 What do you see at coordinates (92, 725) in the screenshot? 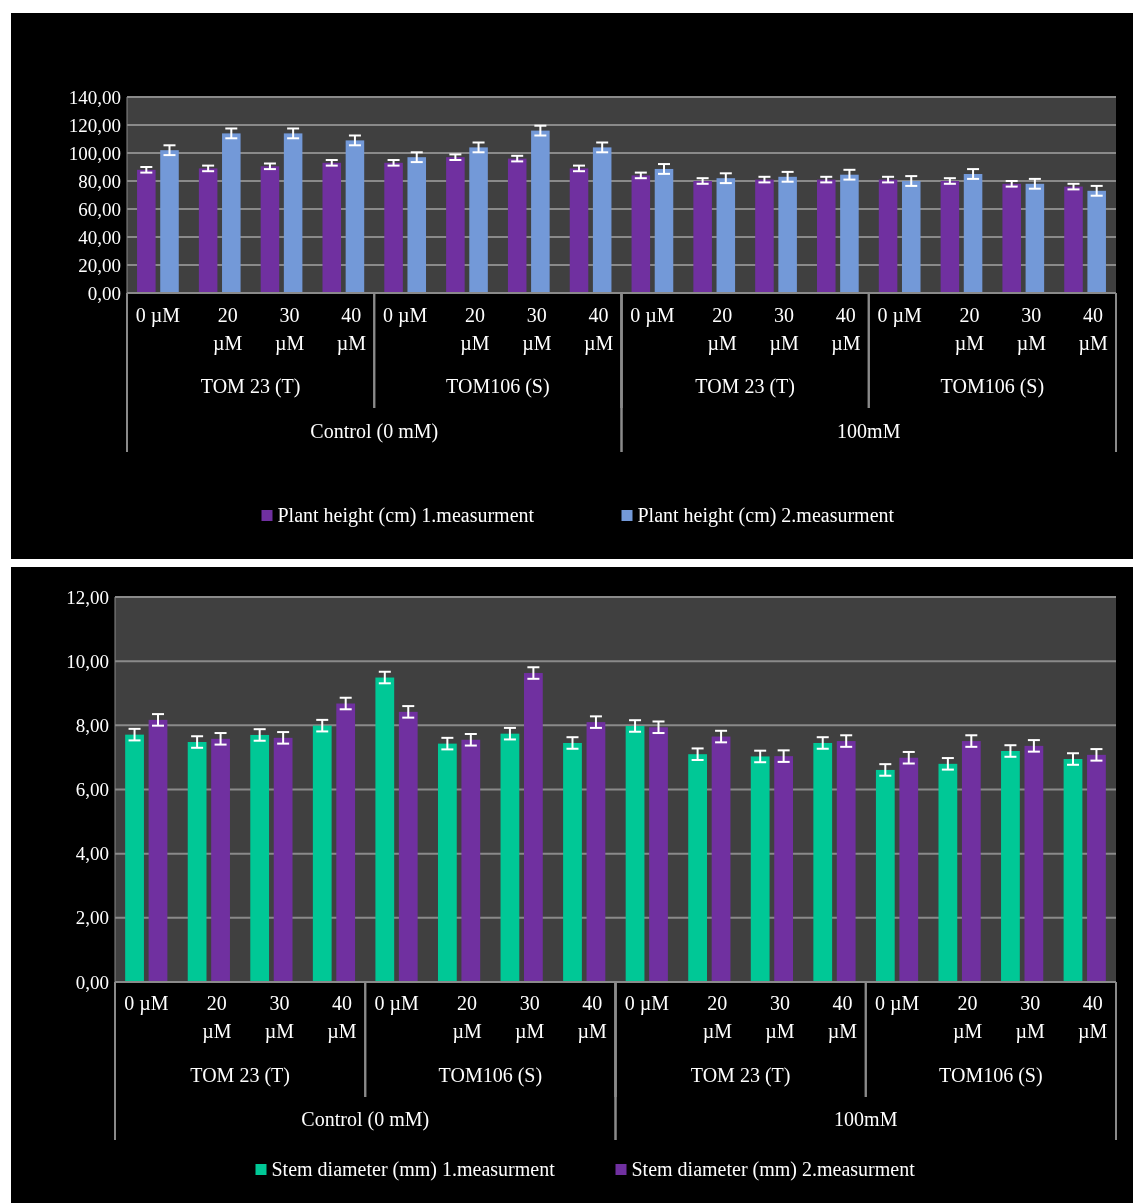
I see `y-tick-label: 8,00` at bounding box center [92, 725].